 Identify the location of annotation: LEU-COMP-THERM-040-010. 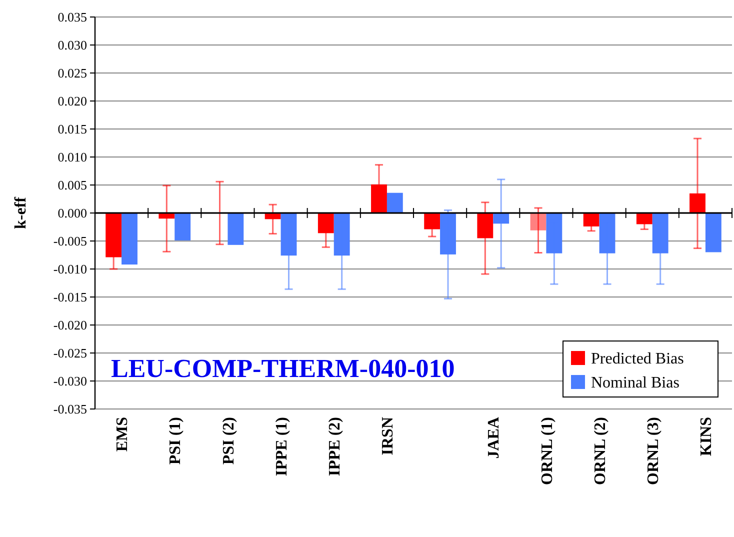
(283, 368).